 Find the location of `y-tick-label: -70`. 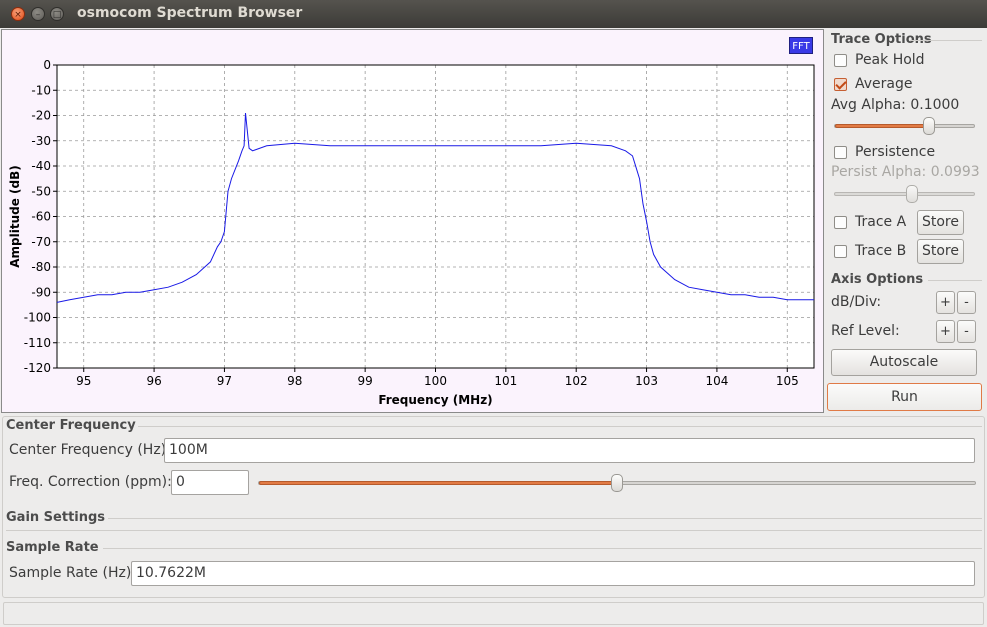

y-tick-label: -70 is located at coordinates (41, 242).